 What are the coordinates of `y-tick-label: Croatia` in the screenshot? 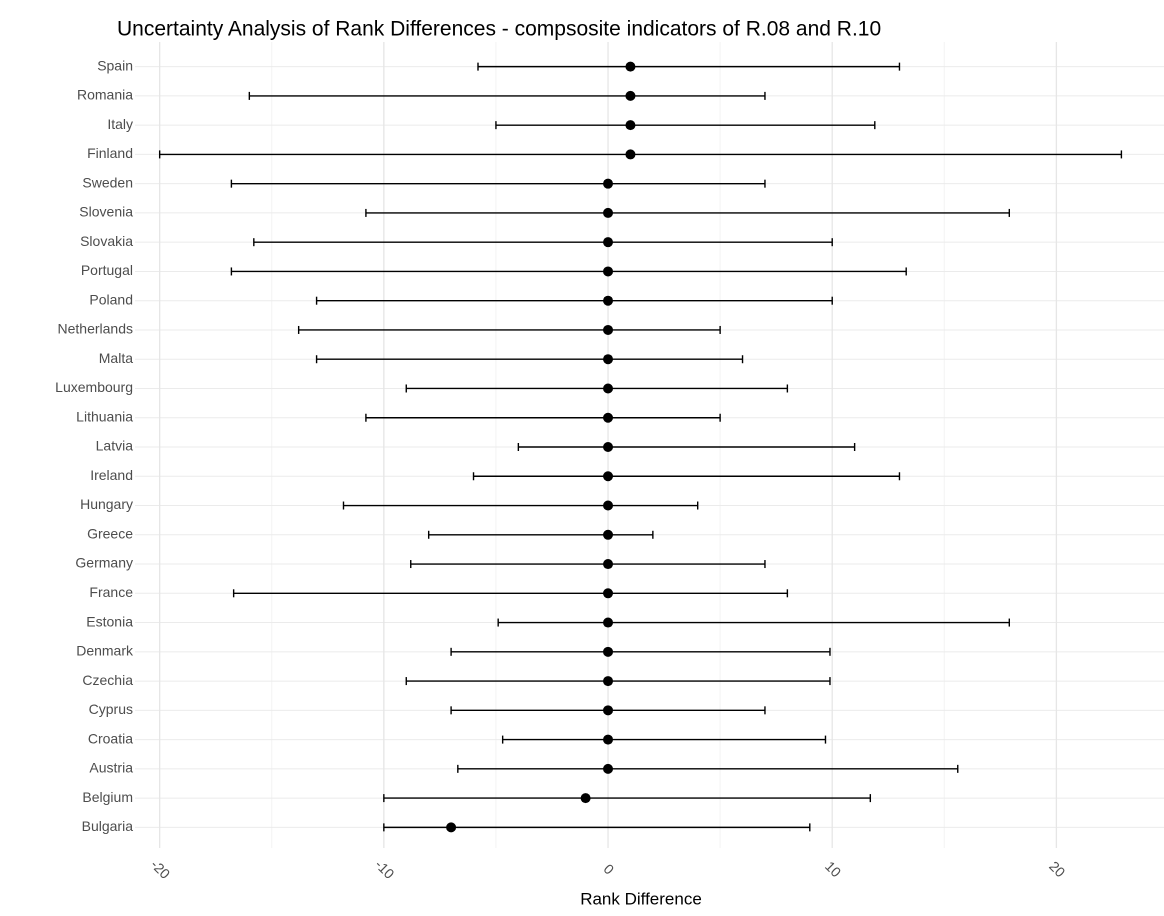 It's located at (110, 738).